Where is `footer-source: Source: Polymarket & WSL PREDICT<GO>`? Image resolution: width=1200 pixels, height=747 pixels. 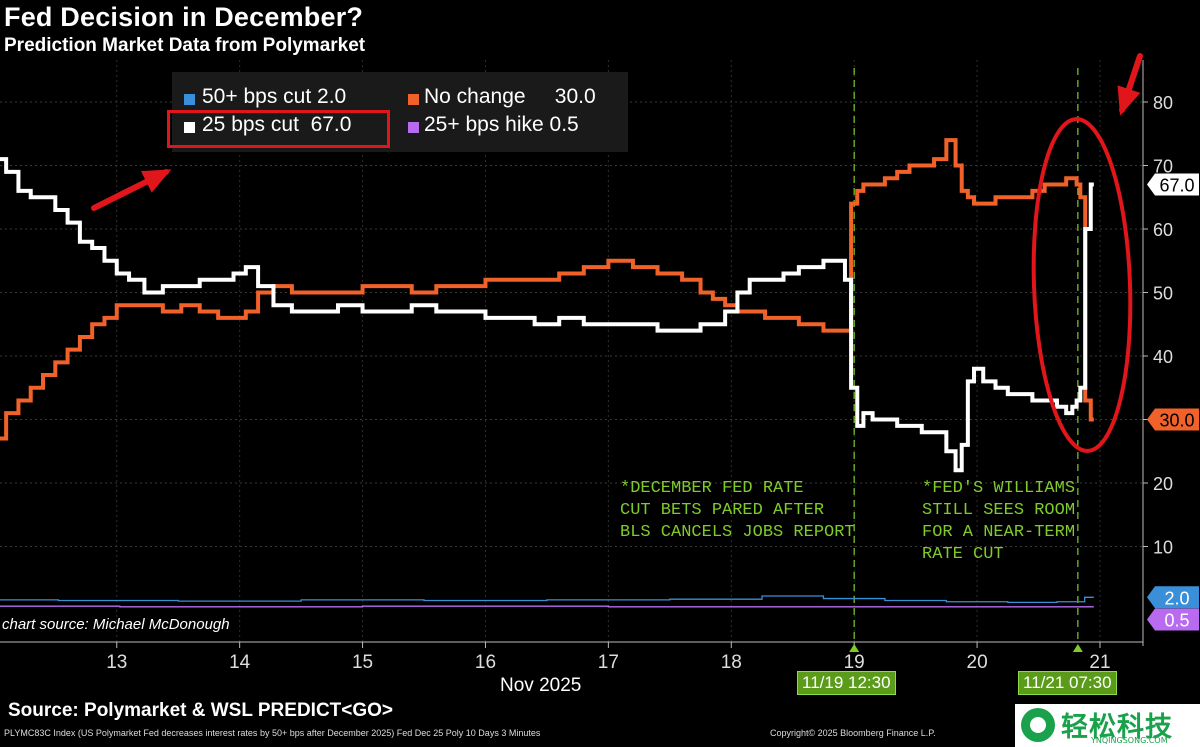 footer-source: Source: Polymarket & WSL PREDICT<GO> is located at coordinates (201, 710).